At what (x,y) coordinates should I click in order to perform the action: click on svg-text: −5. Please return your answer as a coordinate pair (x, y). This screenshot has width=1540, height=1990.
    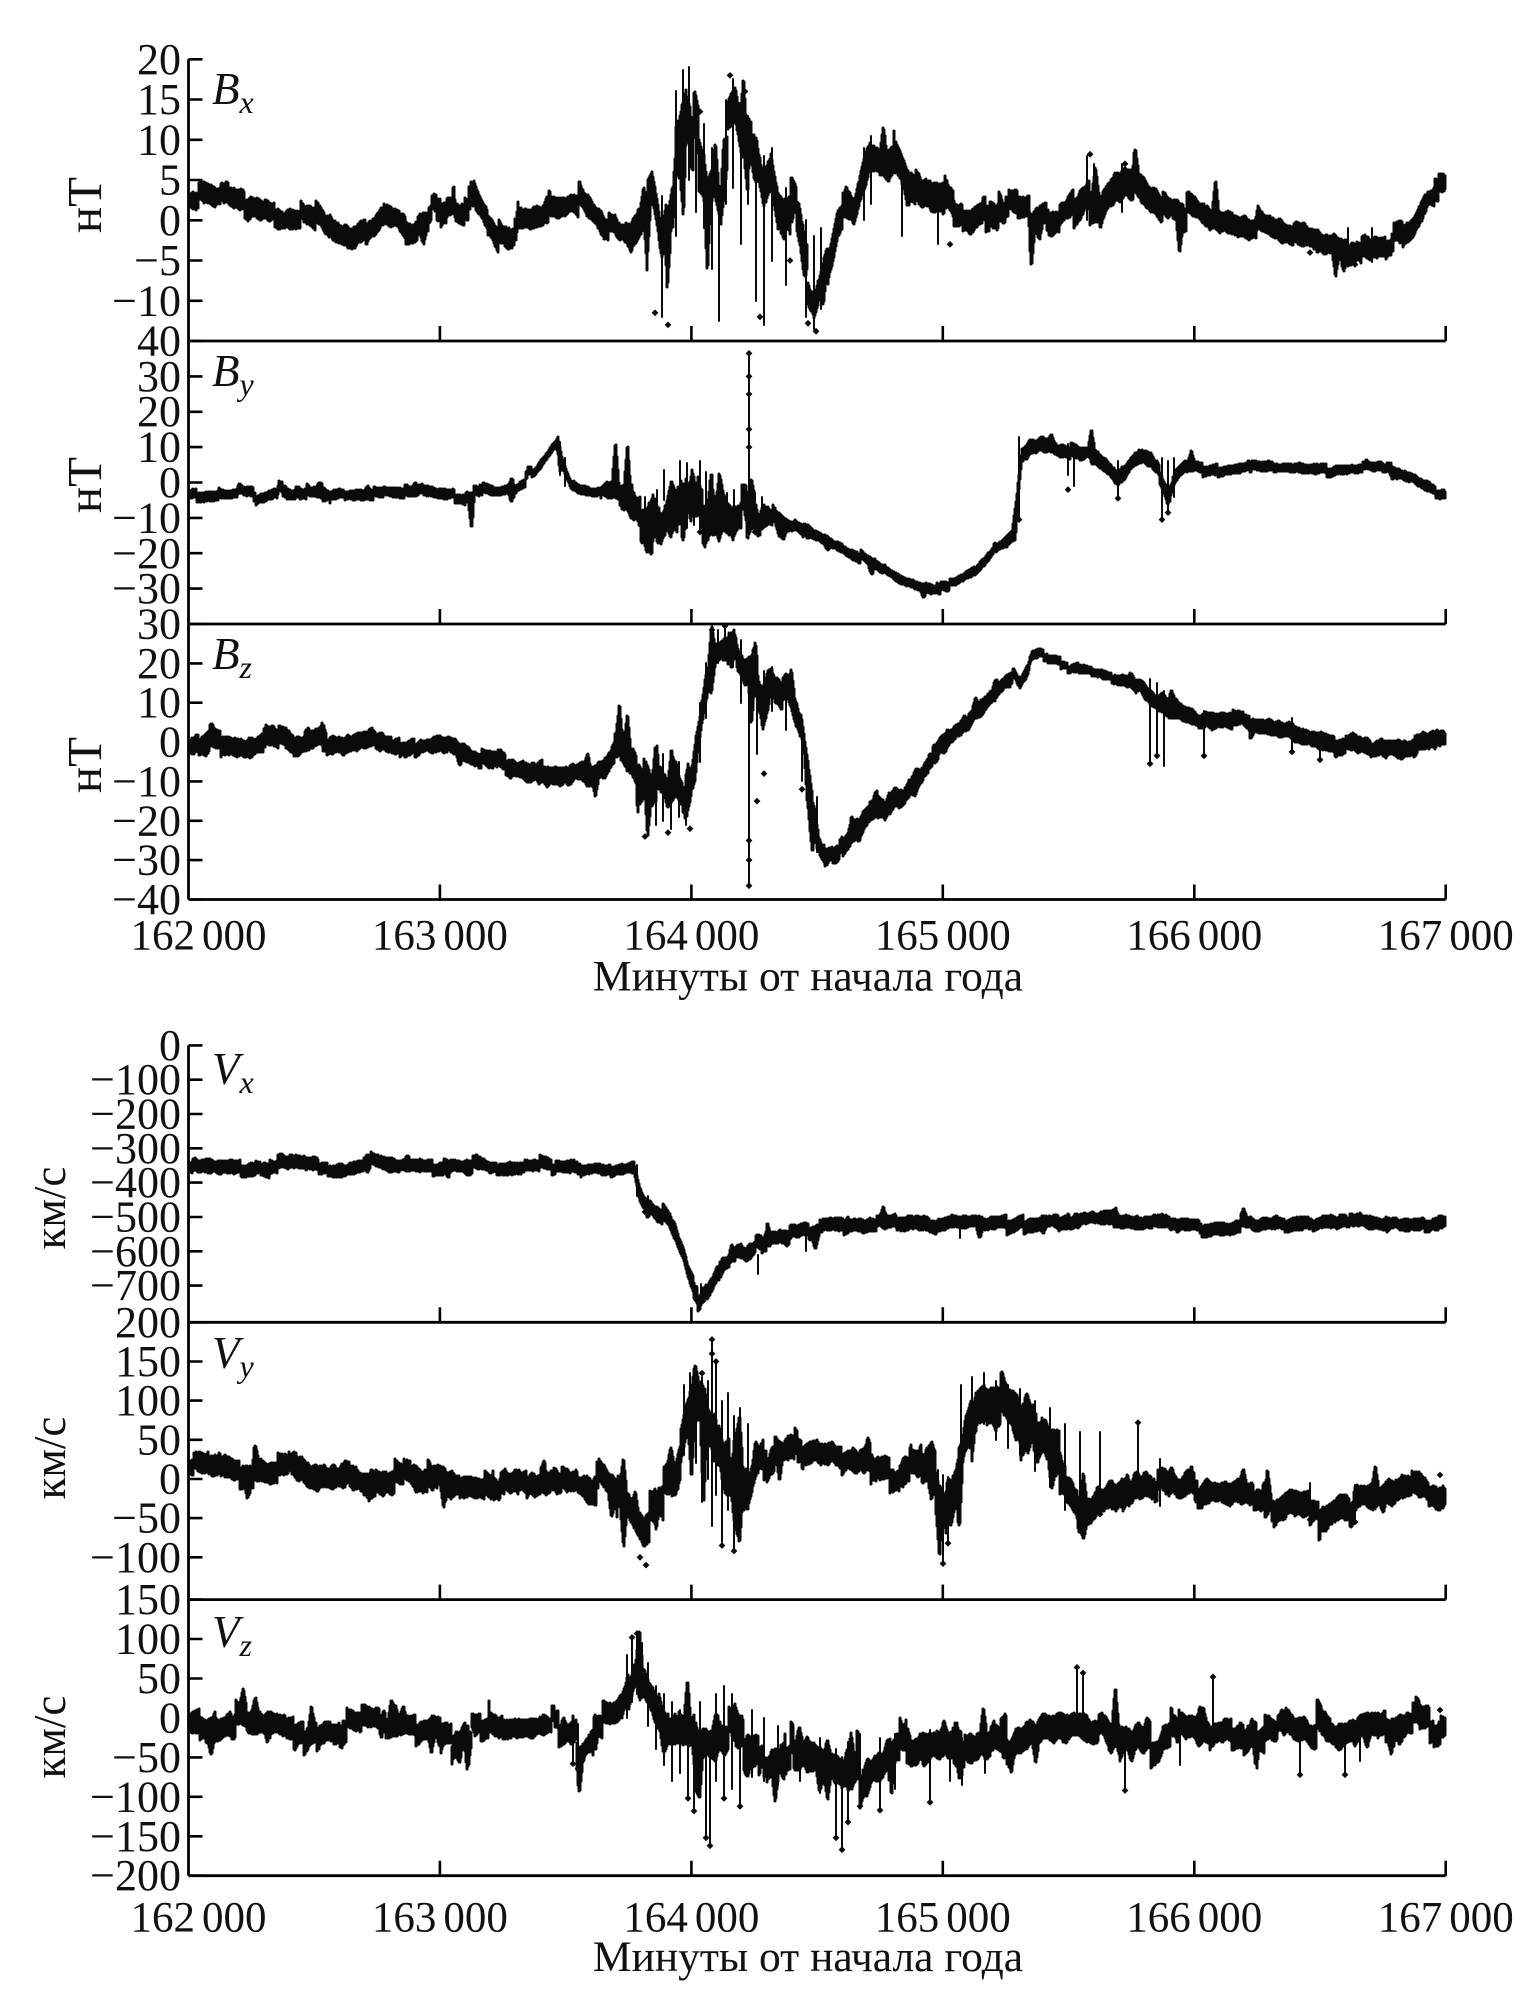
    Looking at the image, I should click on (157, 260).